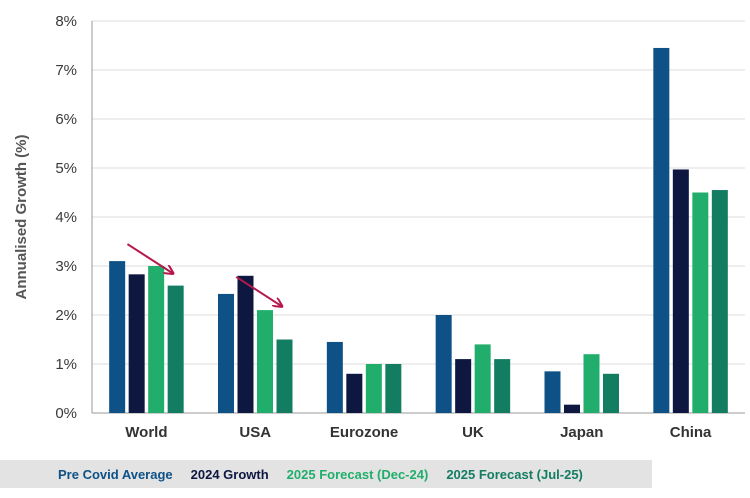 This screenshot has height=498, width=750. I want to click on y-tick-label: 5%, so click(66, 168).